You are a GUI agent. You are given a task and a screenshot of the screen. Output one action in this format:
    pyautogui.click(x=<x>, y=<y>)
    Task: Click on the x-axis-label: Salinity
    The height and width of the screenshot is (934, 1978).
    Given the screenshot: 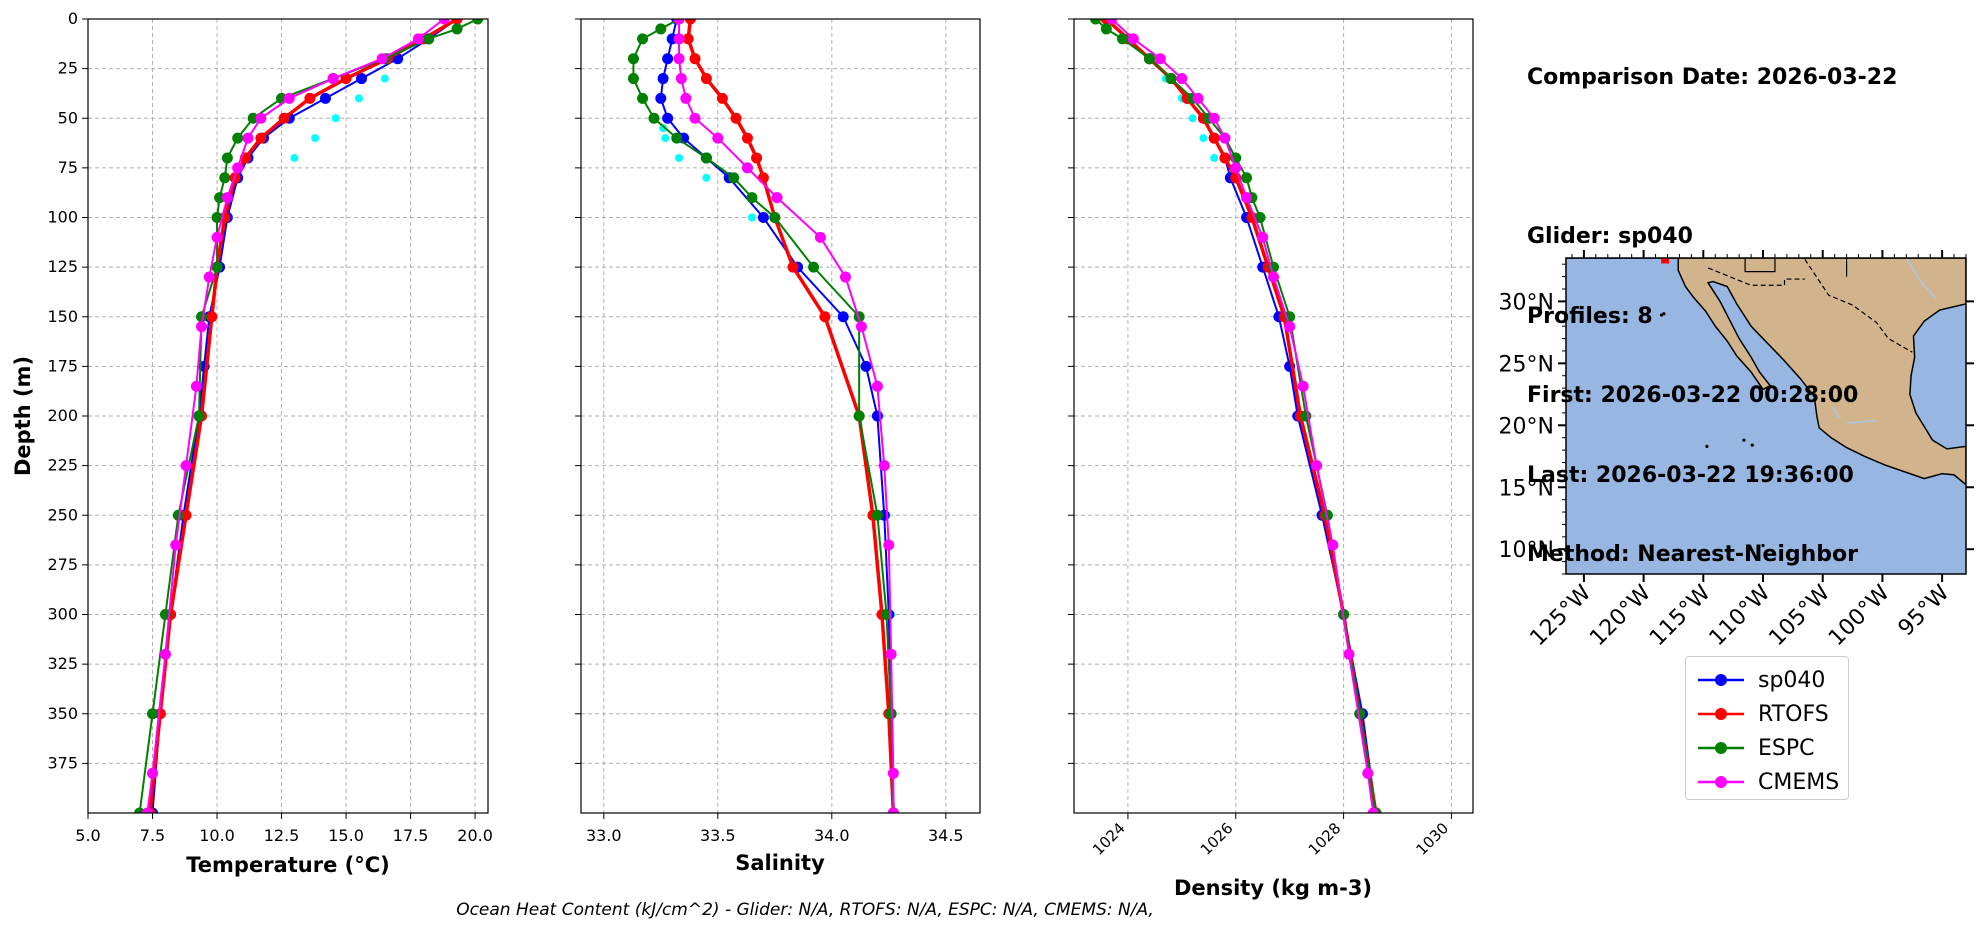 What is the action you would take?
    pyautogui.click(x=780, y=863)
    